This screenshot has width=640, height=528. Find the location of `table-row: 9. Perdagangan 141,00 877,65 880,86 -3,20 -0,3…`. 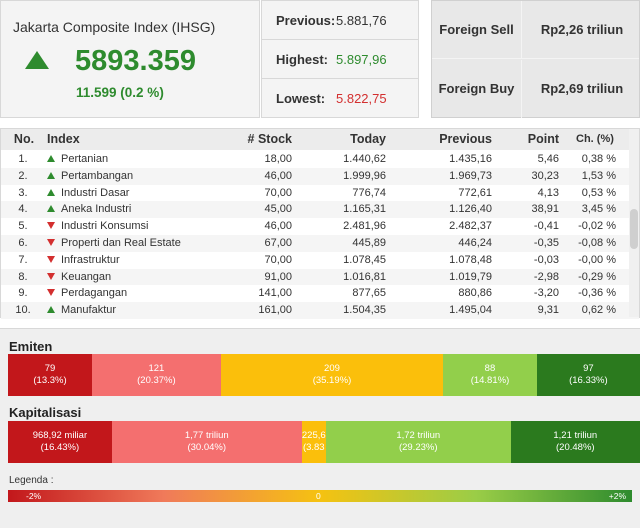

table-row: 9. Perdagangan 141,00 877,65 880,86 -3,20 -0,3… is located at coordinates (320, 293).